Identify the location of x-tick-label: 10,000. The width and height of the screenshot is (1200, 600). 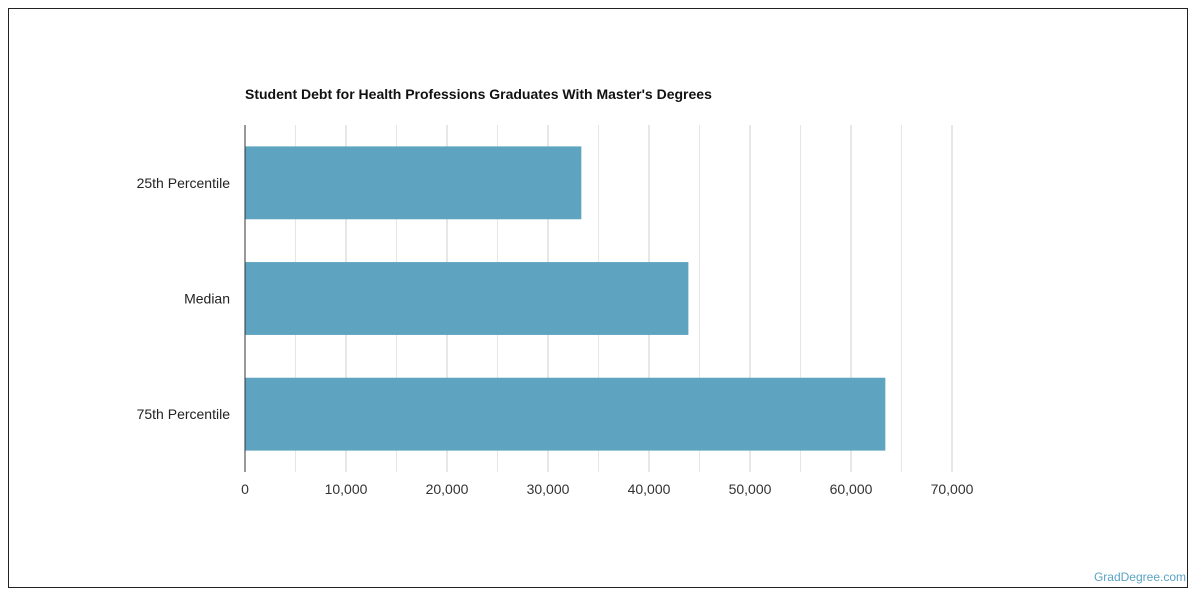
(346, 489).